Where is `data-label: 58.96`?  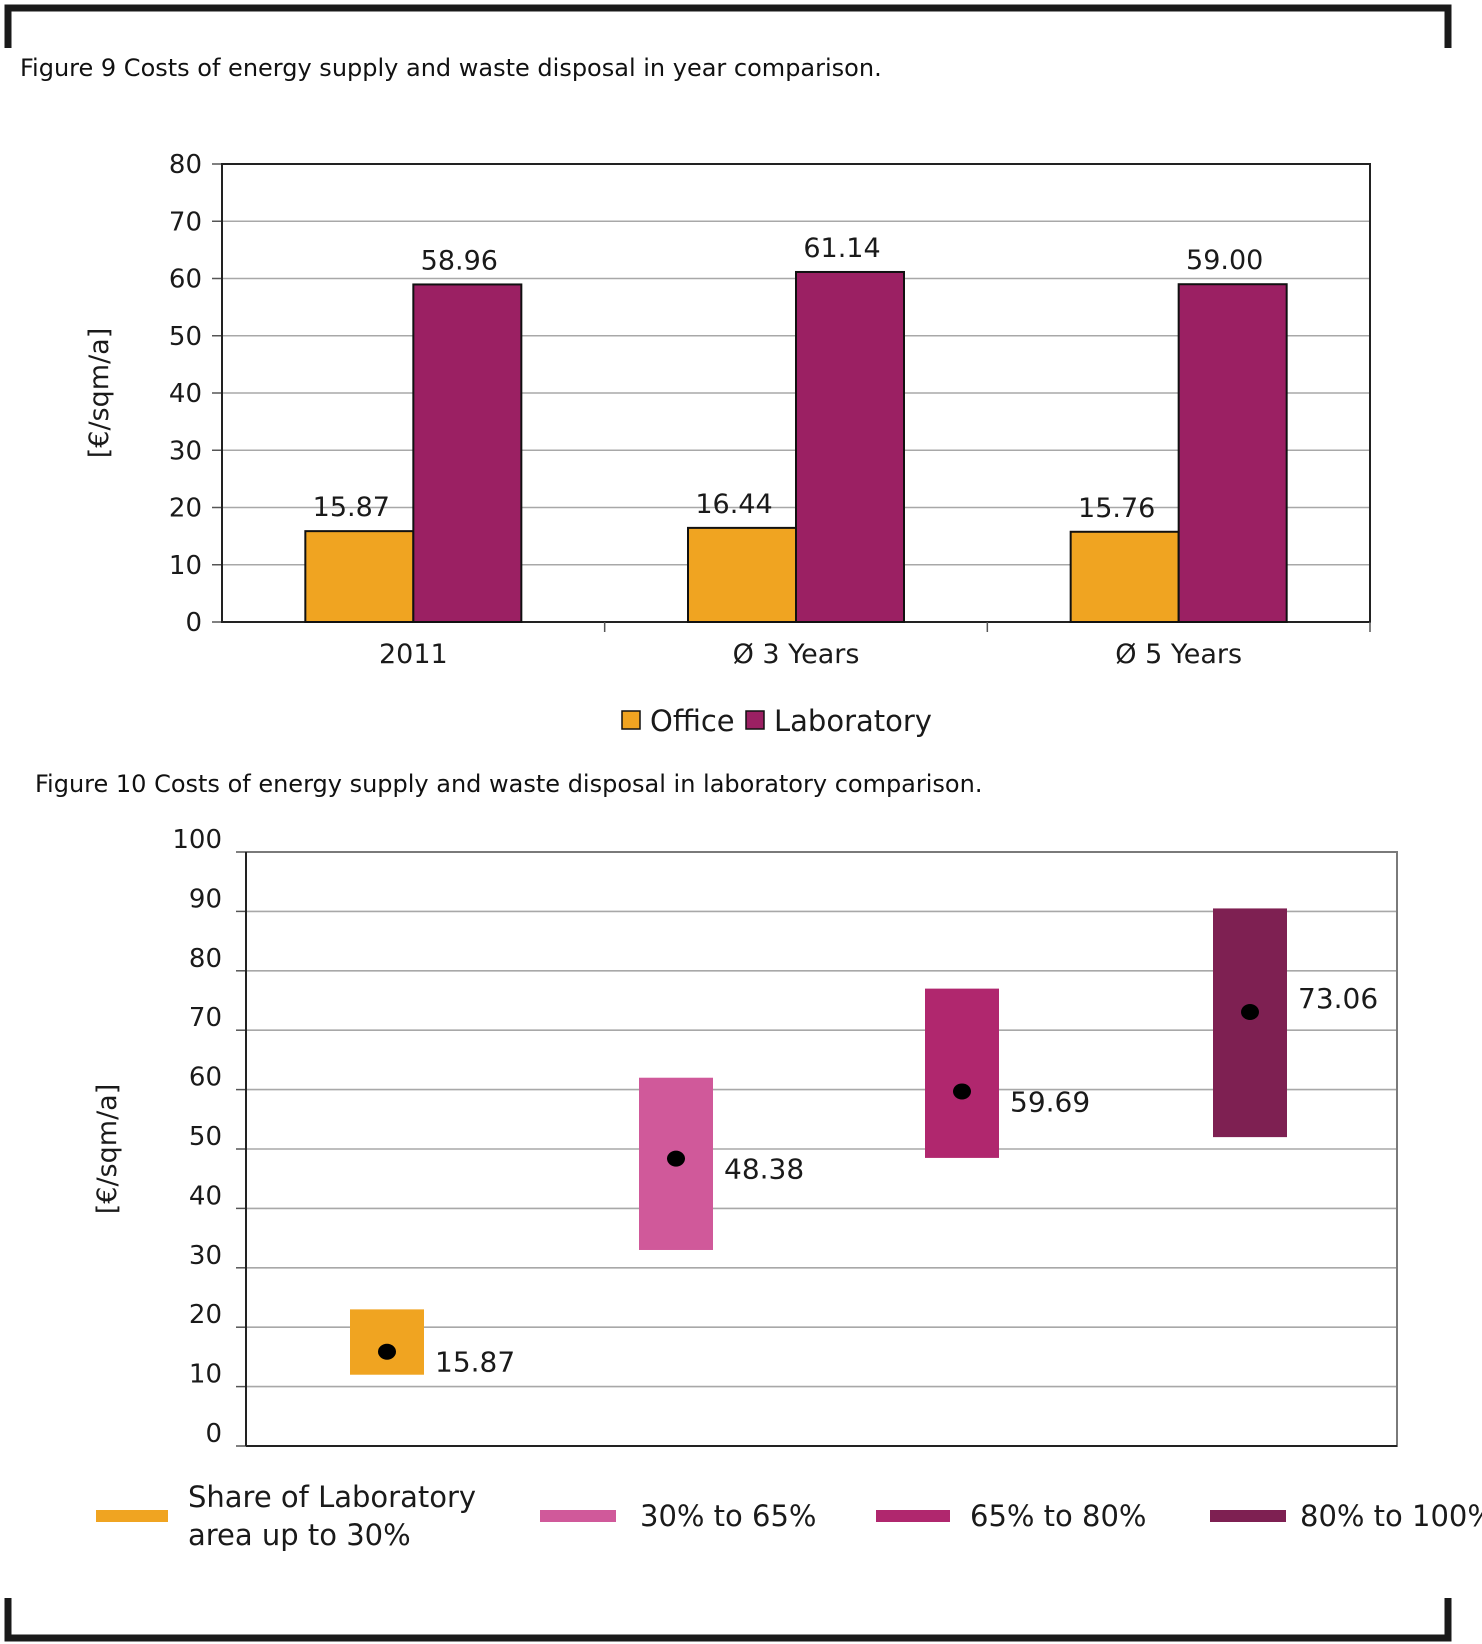 data-label: 58.96 is located at coordinates (459, 260).